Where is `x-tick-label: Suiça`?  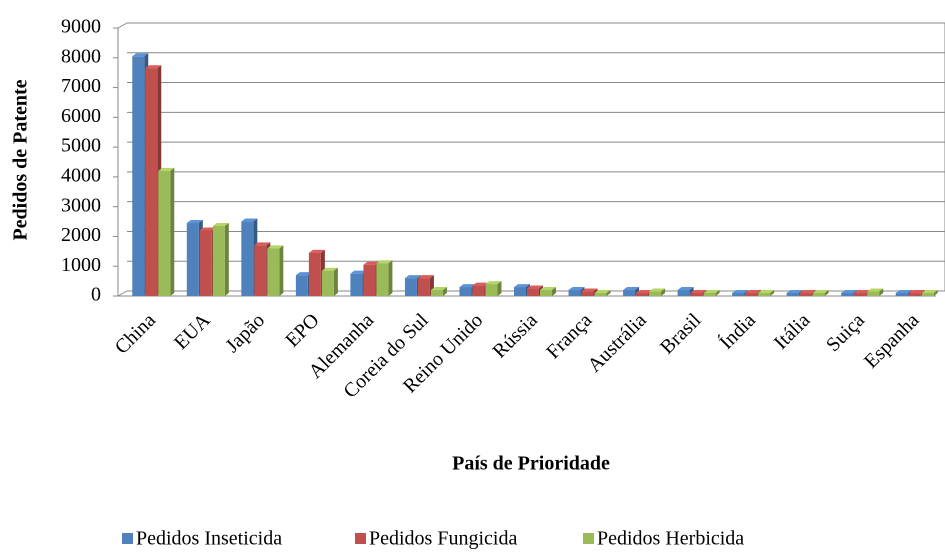
x-tick-label: Suiça is located at coordinates (845, 332).